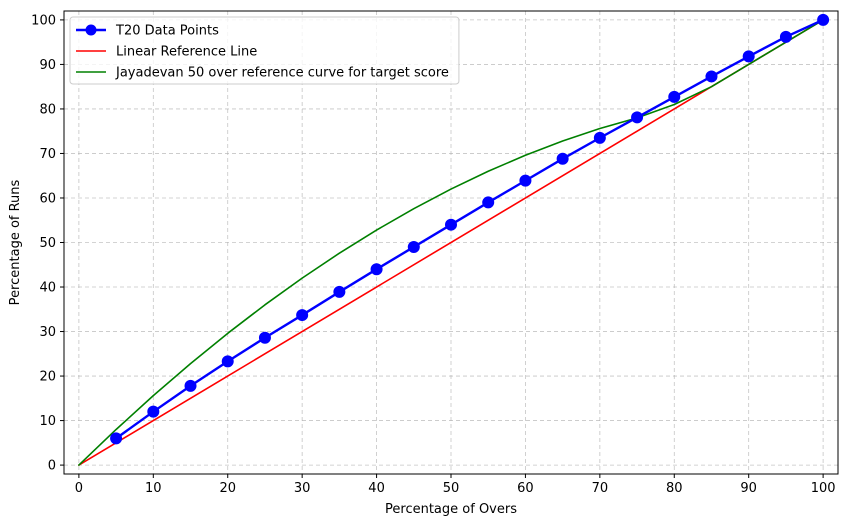  I want to click on legend-box, so click(264, 50).